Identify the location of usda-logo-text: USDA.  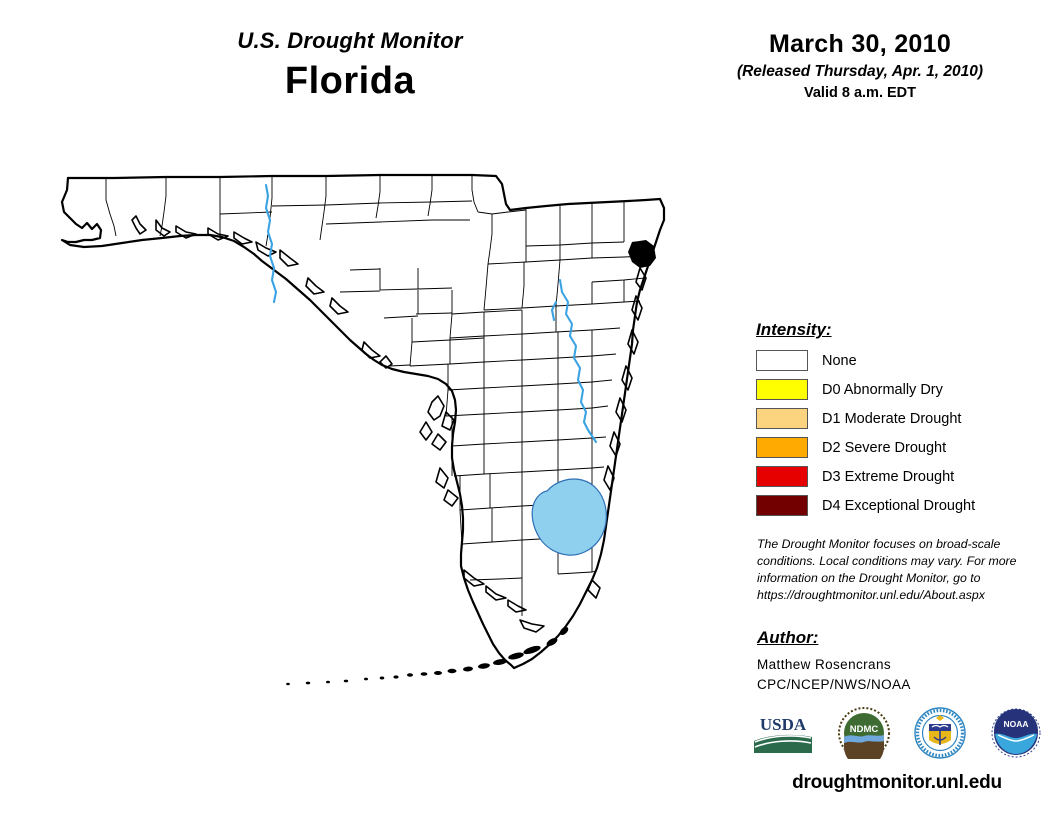
(783, 724).